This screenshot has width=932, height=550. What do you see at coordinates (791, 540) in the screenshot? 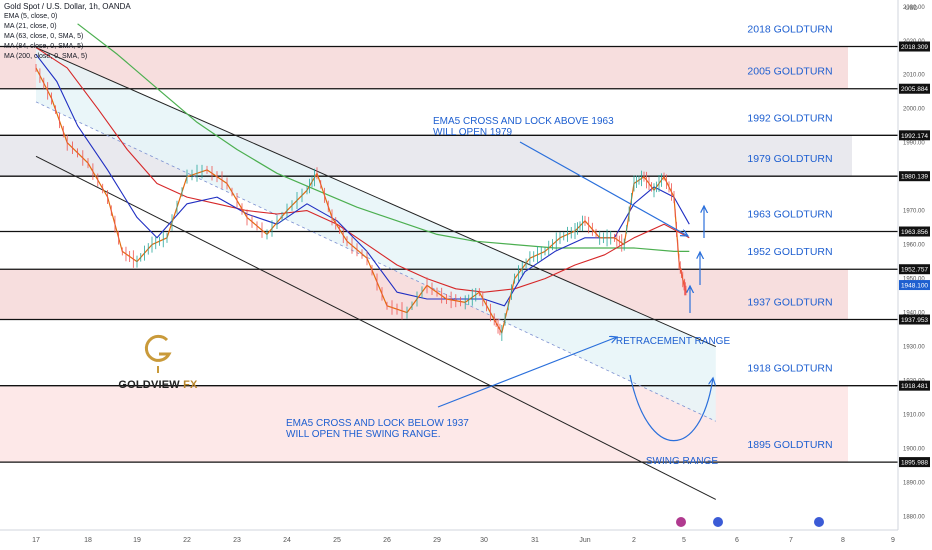
I see `x-tick-label: 7` at bounding box center [791, 540].